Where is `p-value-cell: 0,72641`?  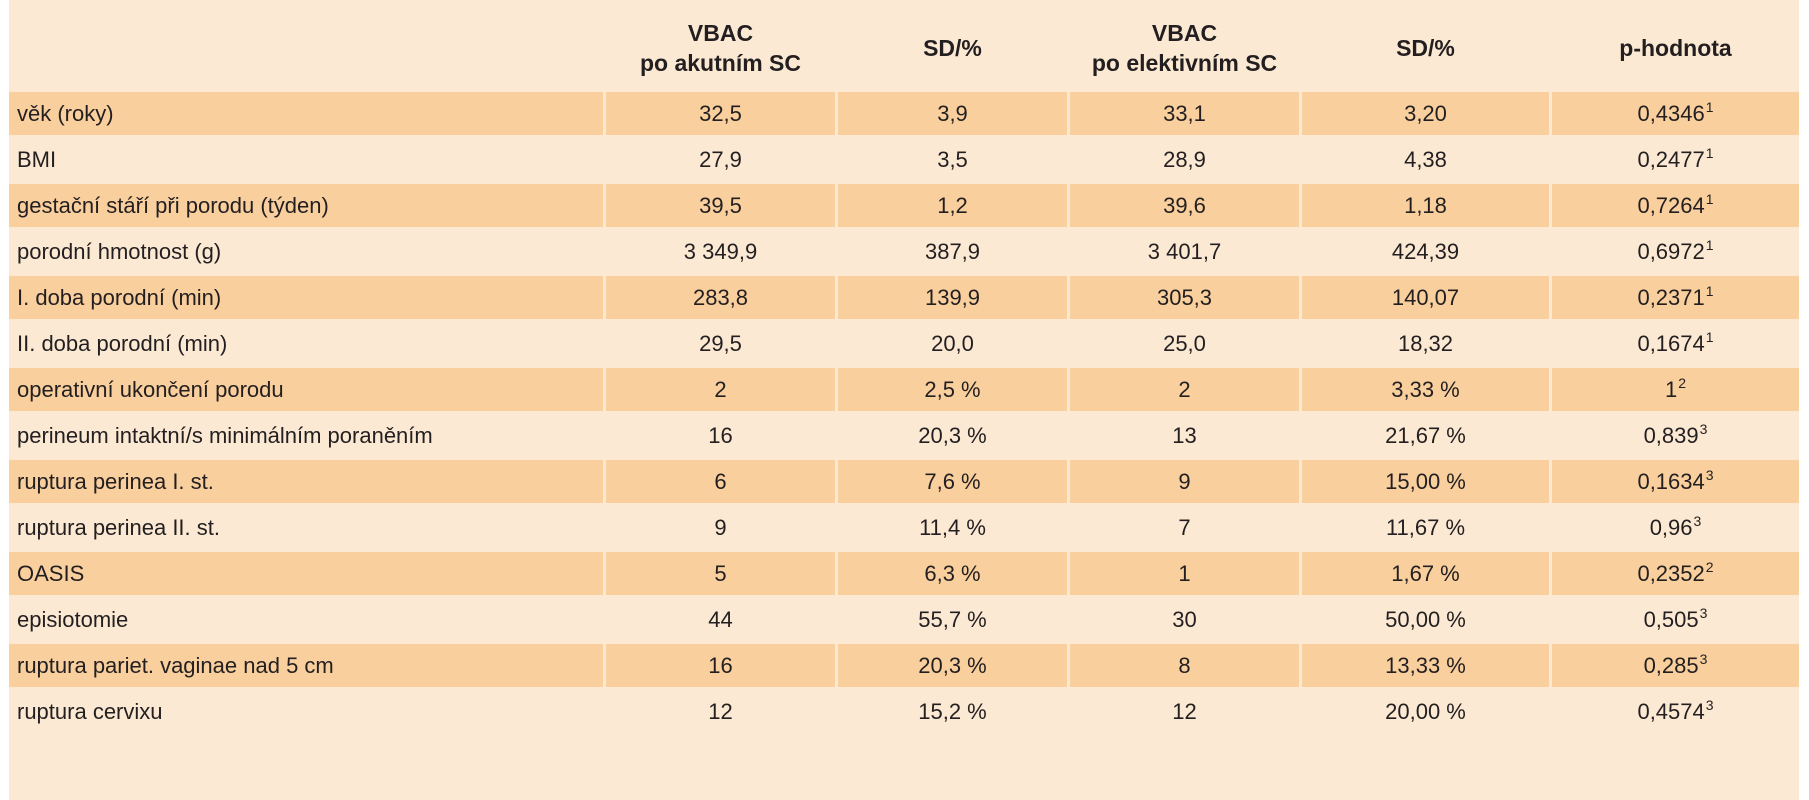
p-value-cell: 0,72641 is located at coordinates (1674, 205).